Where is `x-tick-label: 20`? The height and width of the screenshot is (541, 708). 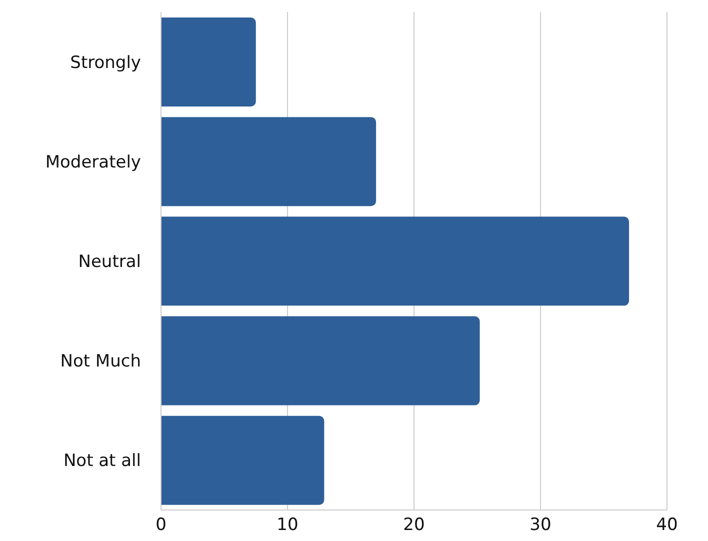
x-tick-label: 20 is located at coordinates (414, 525).